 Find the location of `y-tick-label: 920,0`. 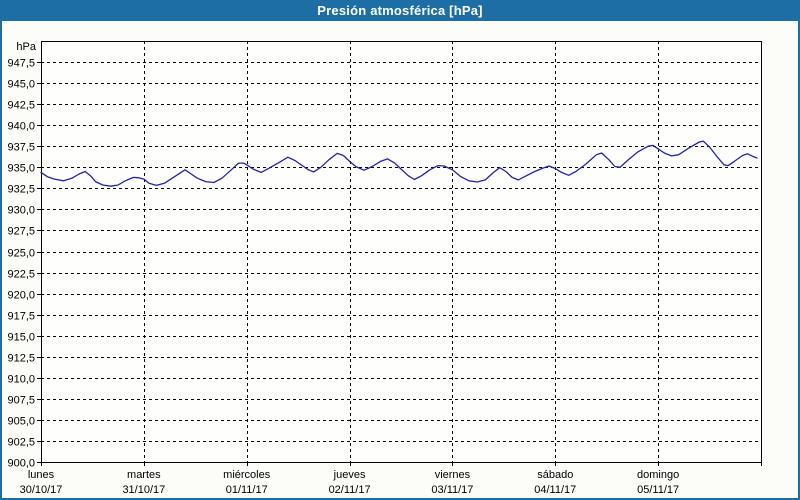

y-tick-label: 920,0 is located at coordinates (21, 296).